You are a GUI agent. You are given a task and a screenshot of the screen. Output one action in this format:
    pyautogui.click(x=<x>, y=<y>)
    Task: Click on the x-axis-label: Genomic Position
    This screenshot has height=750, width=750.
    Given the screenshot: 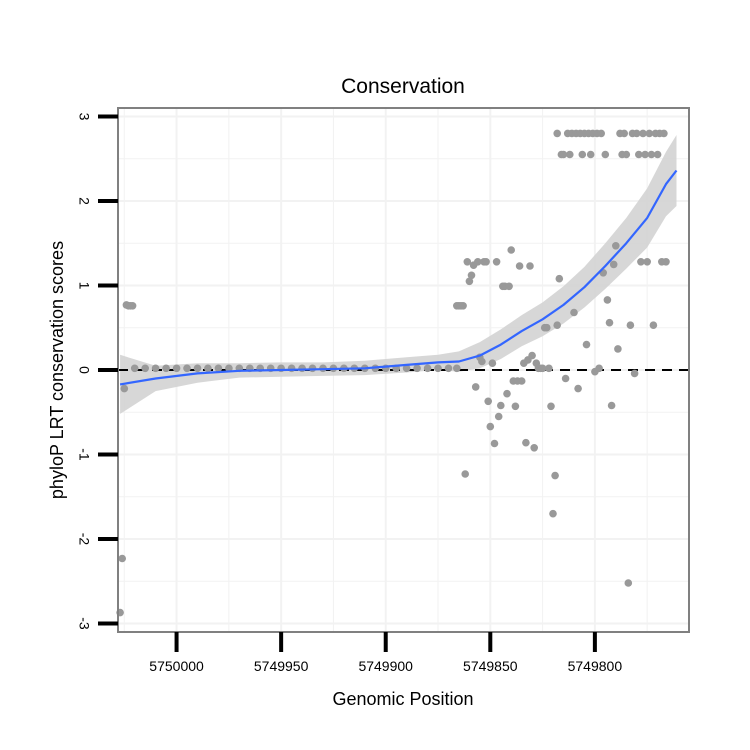 What is the action you would take?
    pyautogui.click(x=402, y=699)
    